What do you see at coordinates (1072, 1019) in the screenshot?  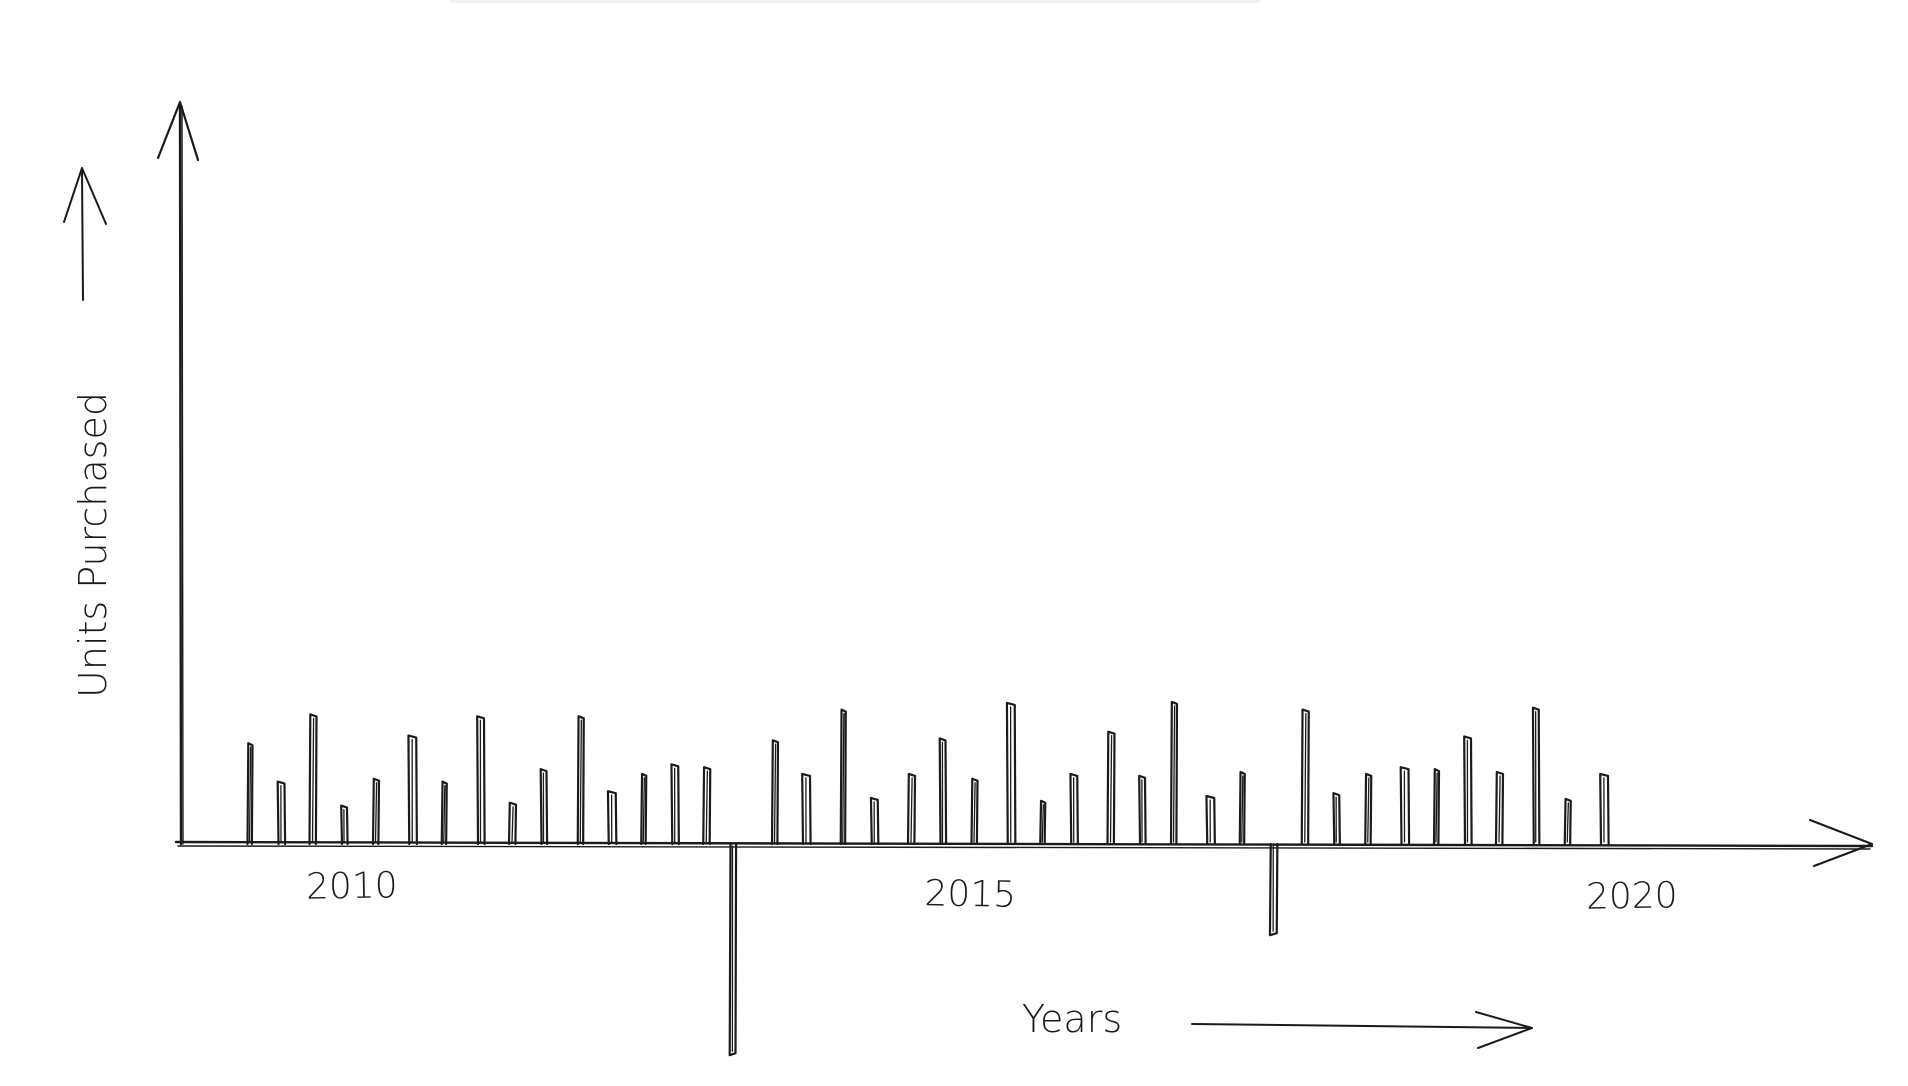 I see `x-axis-label: Years` at bounding box center [1072, 1019].